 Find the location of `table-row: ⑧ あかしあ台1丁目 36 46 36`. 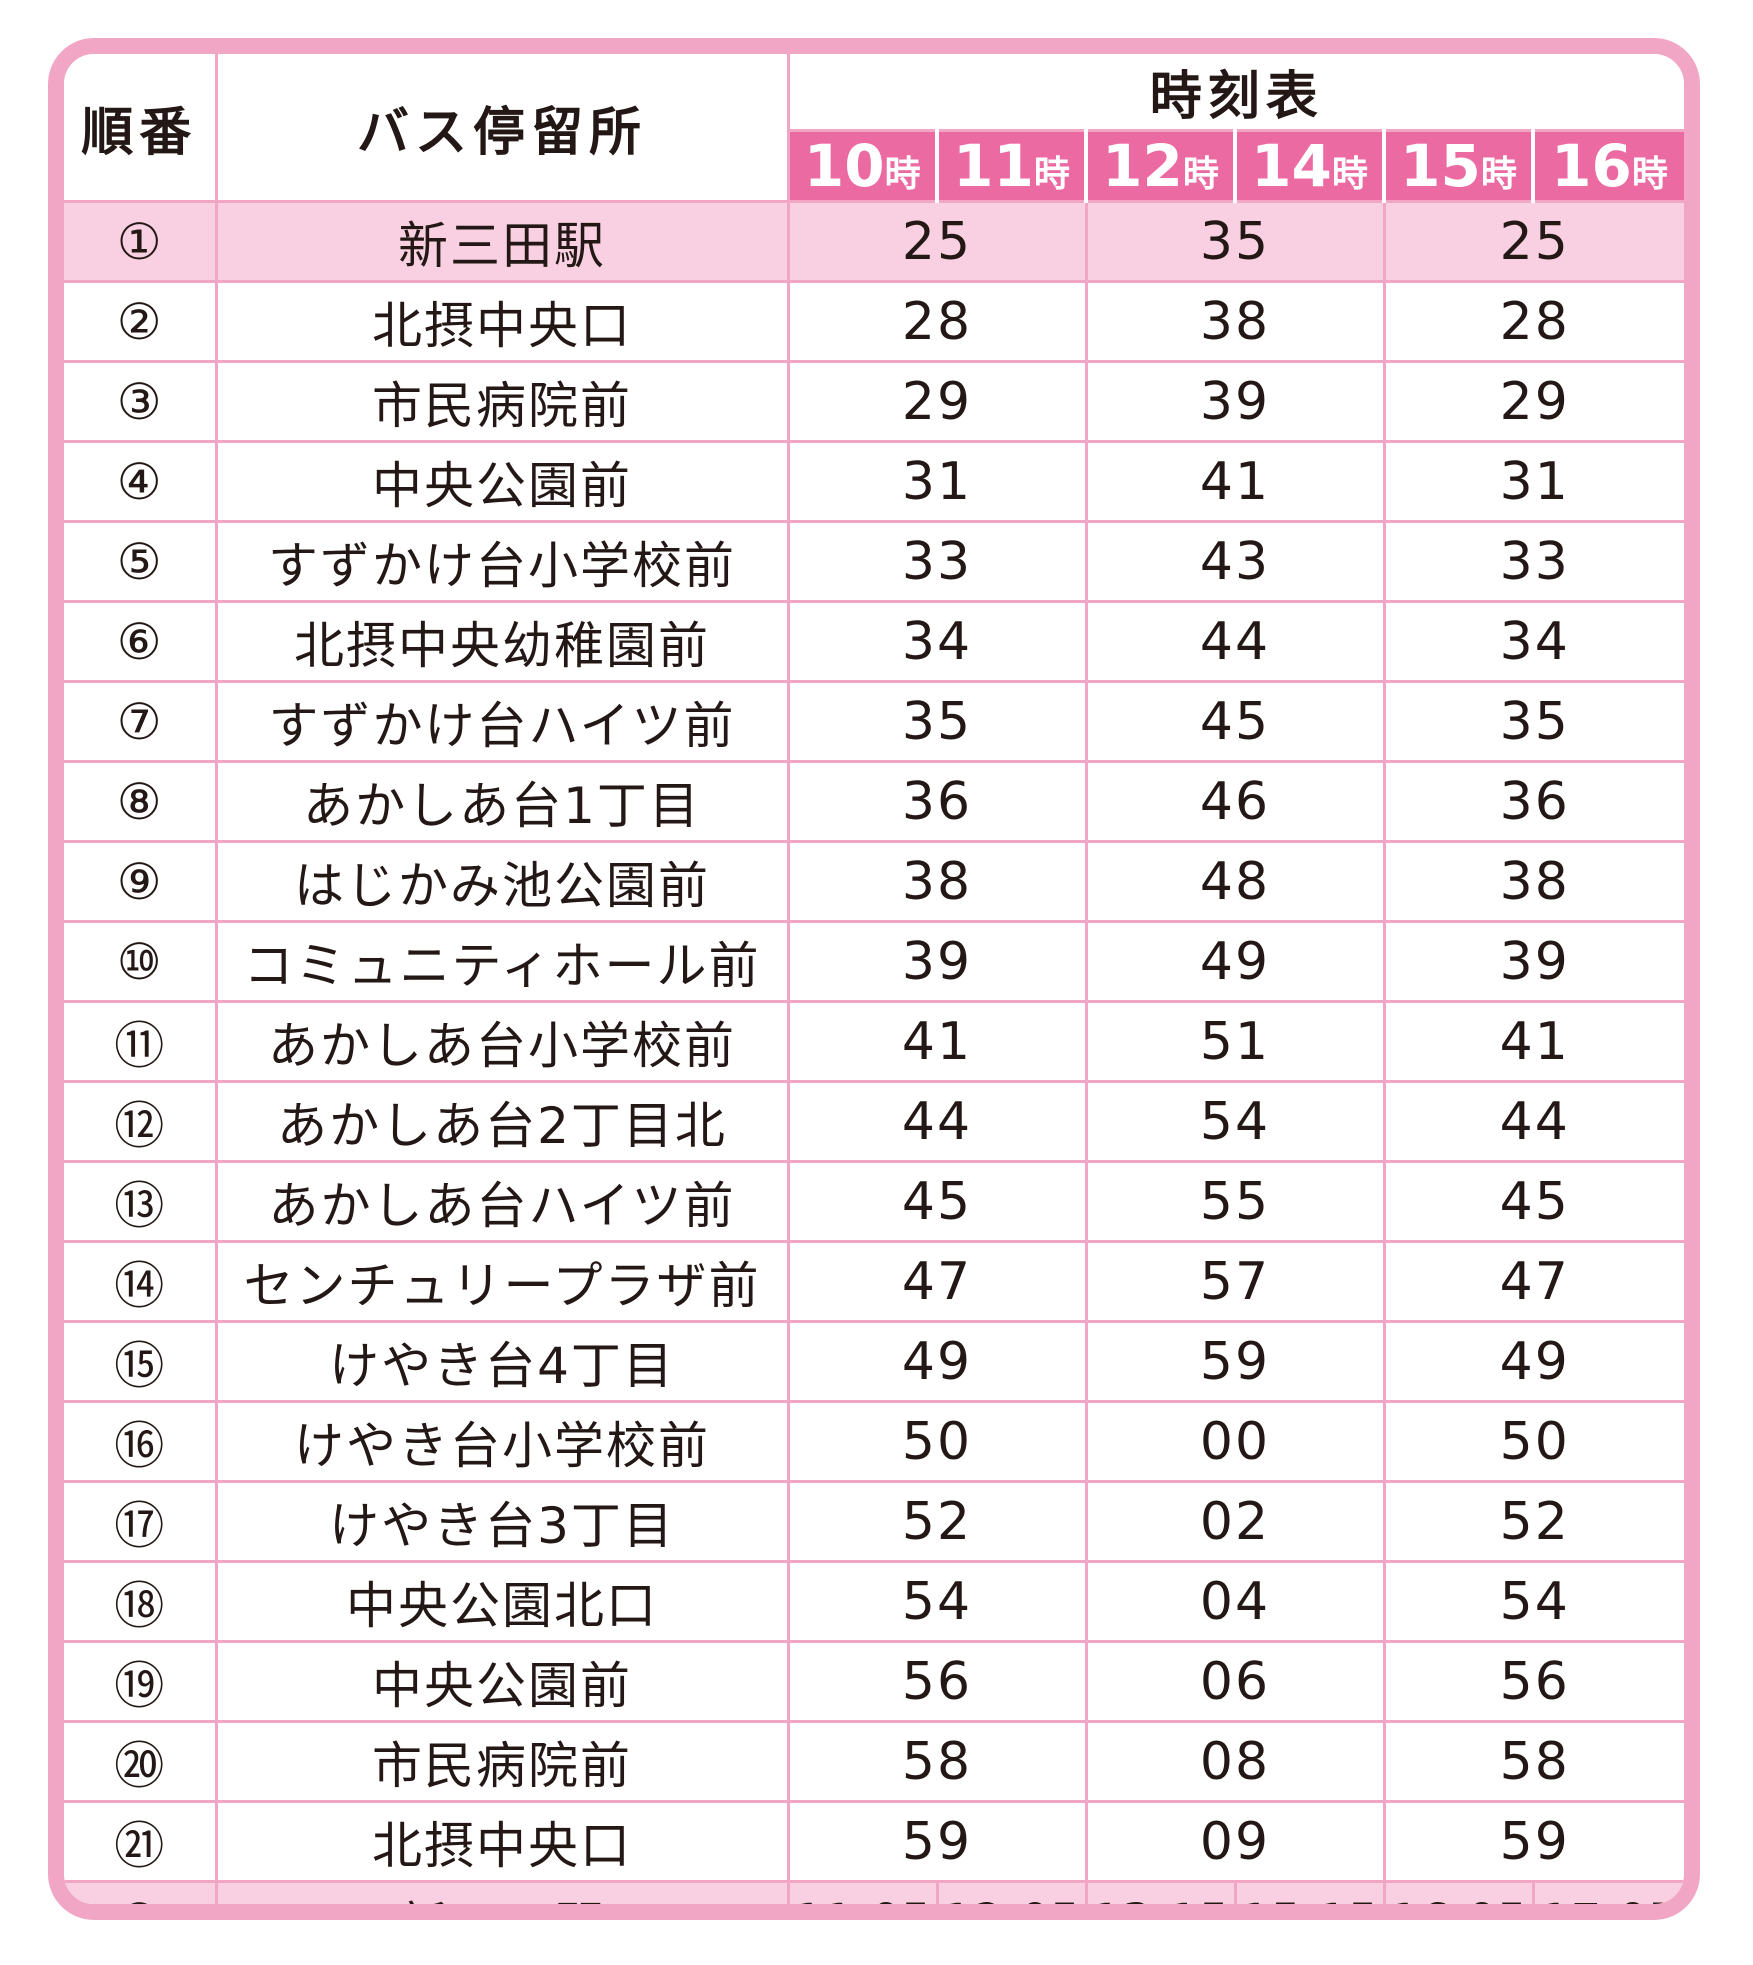

table-row: ⑧ あかしあ台1丁目 36 46 36 is located at coordinates (874, 801).